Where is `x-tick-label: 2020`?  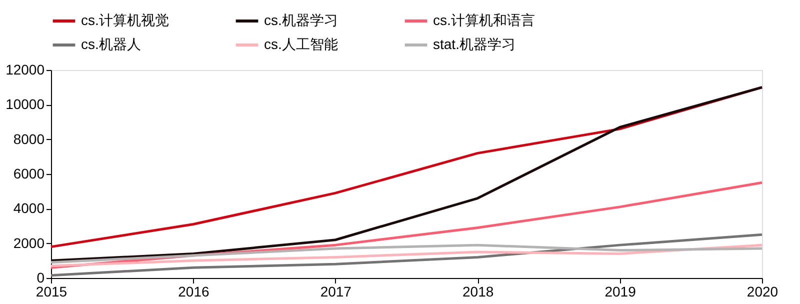
x-tick-label: 2020 is located at coordinates (762, 292).